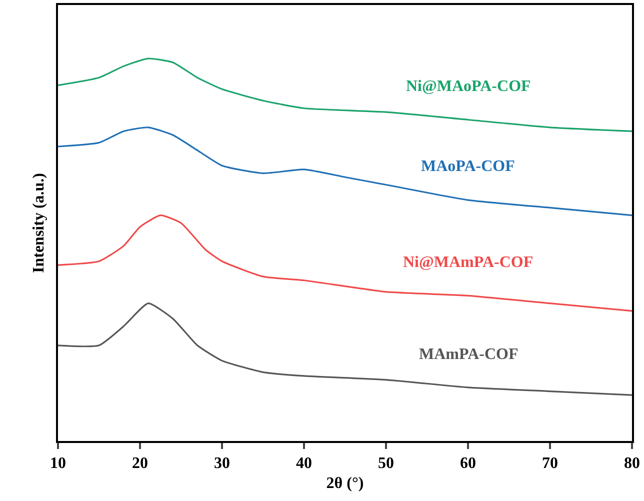 The image size is (644, 501). What do you see at coordinates (469, 86) in the screenshot?
I see `series-label: Ni@MAoPA-COF` at bounding box center [469, 86].